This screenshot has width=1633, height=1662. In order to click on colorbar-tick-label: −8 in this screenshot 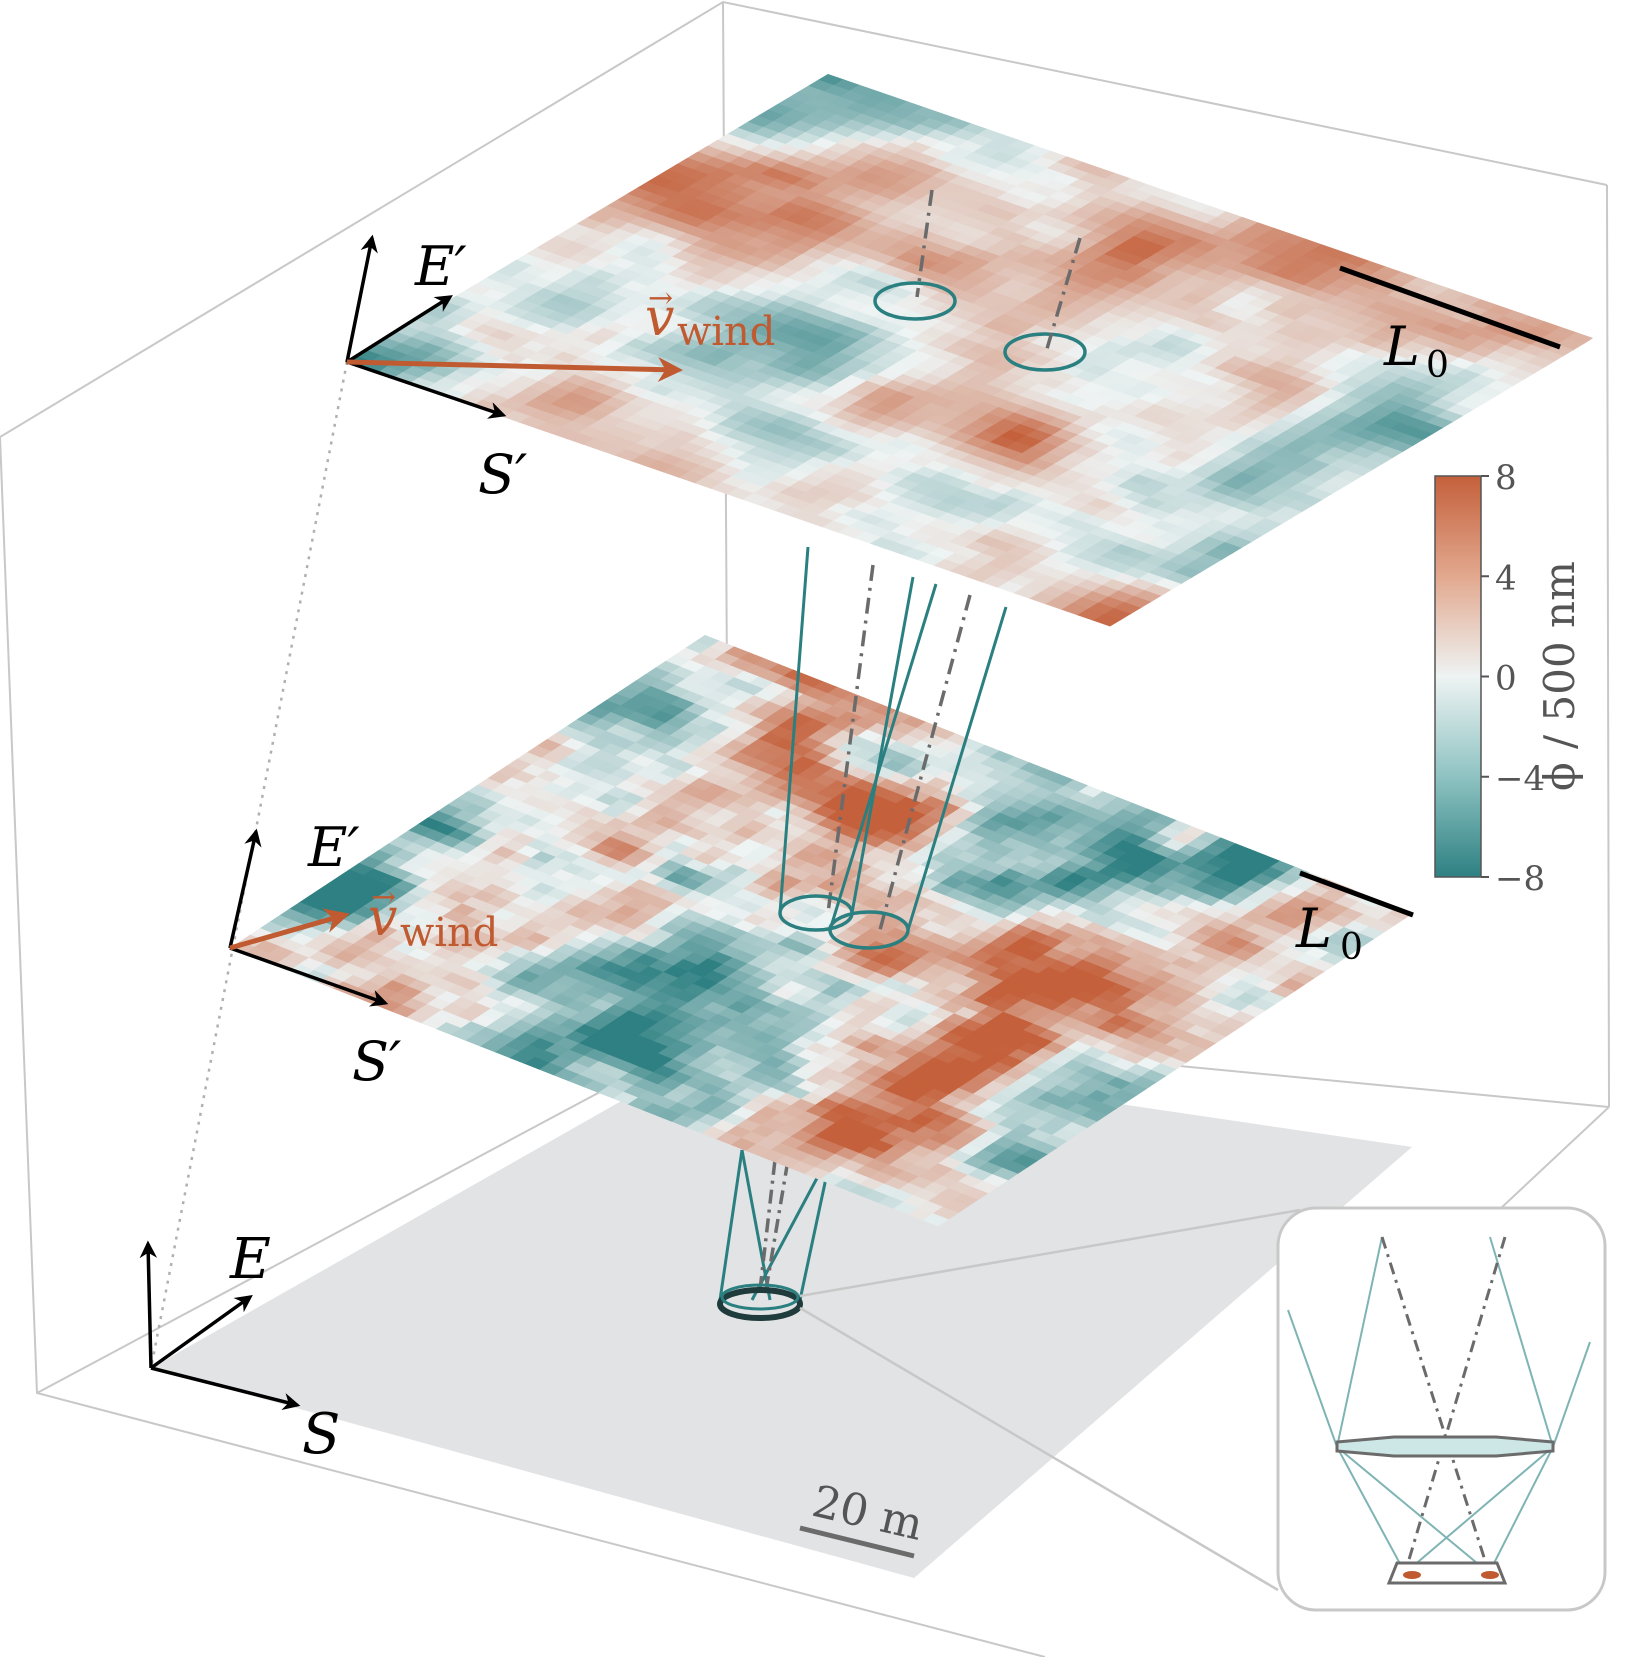, I will do `click(1520, 879)`.